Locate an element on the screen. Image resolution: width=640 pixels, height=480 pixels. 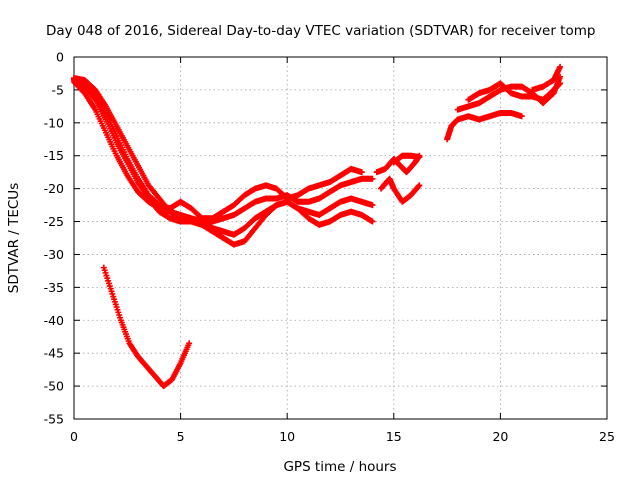
y-tick-label: -15 is located at coordinates (54, 155).